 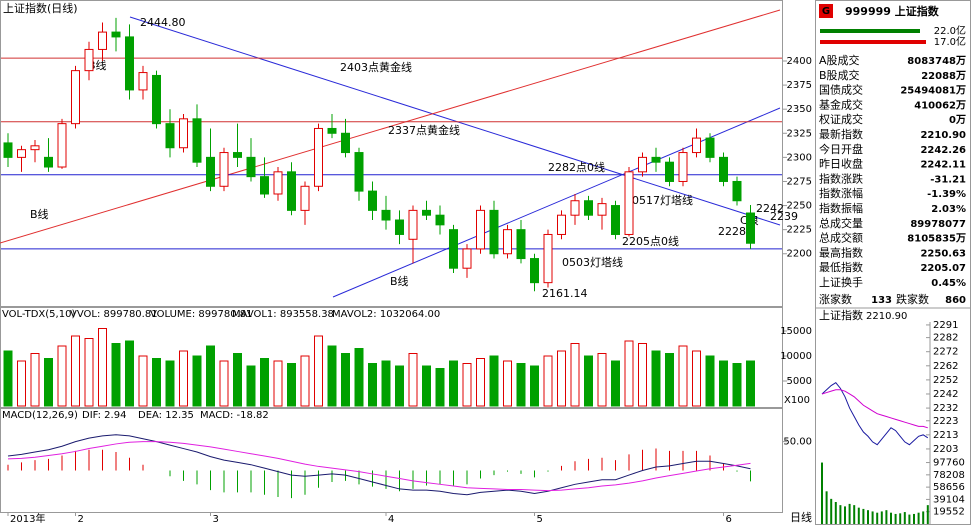 What do you see at coordinates (949, 499) in the screenshot?
I see `y-tick-label: 39104` at bounding box center [949, 499].